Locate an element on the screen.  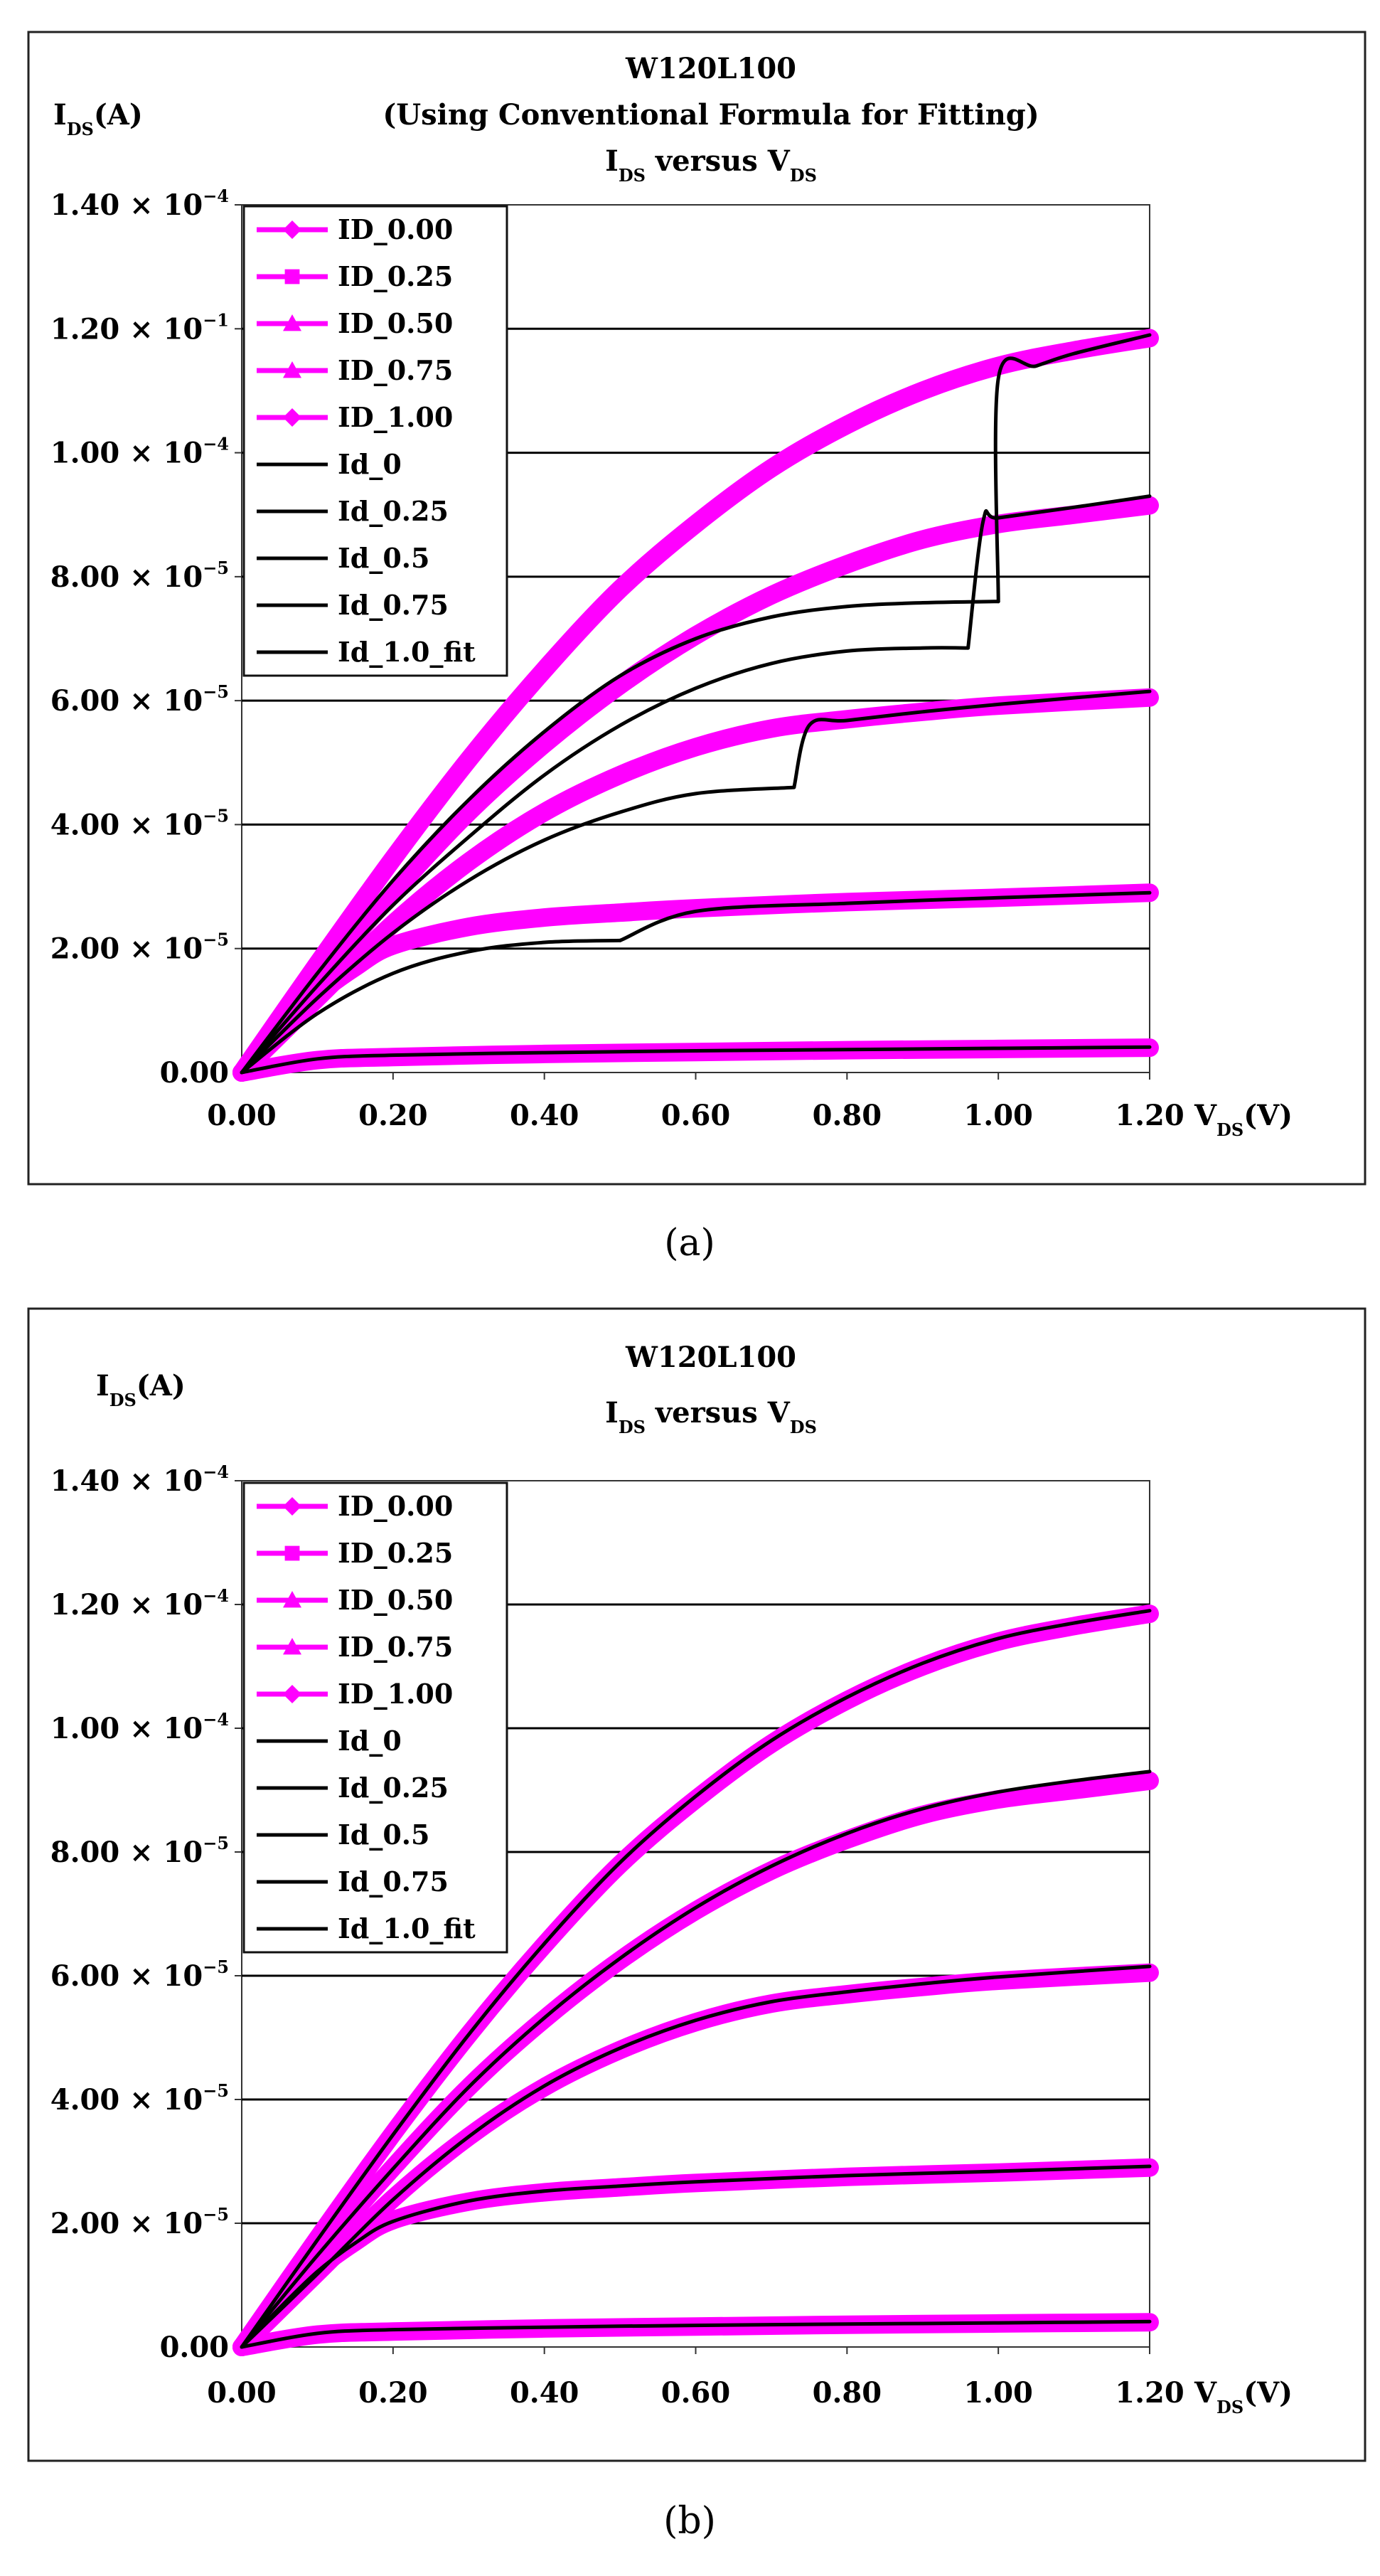
y-tick-label: 1.20 × 10⁻⁴ is located at coordinates (139, 1603).